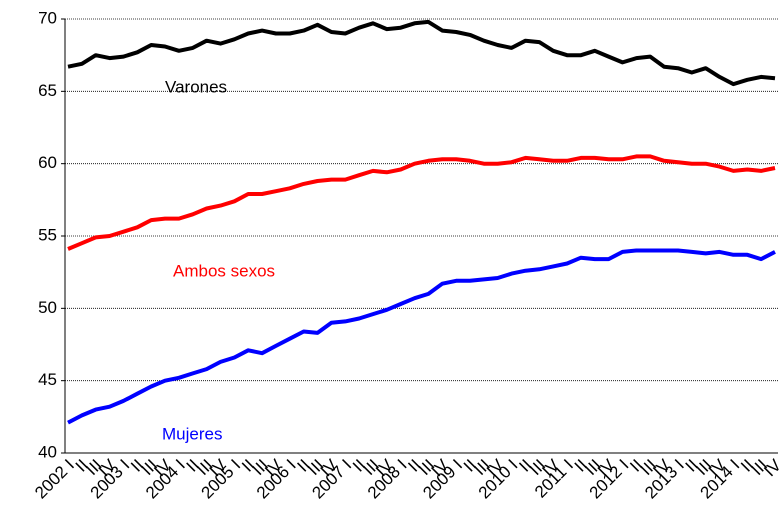 This screenshot has width=784, height=530. I want to click on y-tick-label: 55, so click(47, 234).